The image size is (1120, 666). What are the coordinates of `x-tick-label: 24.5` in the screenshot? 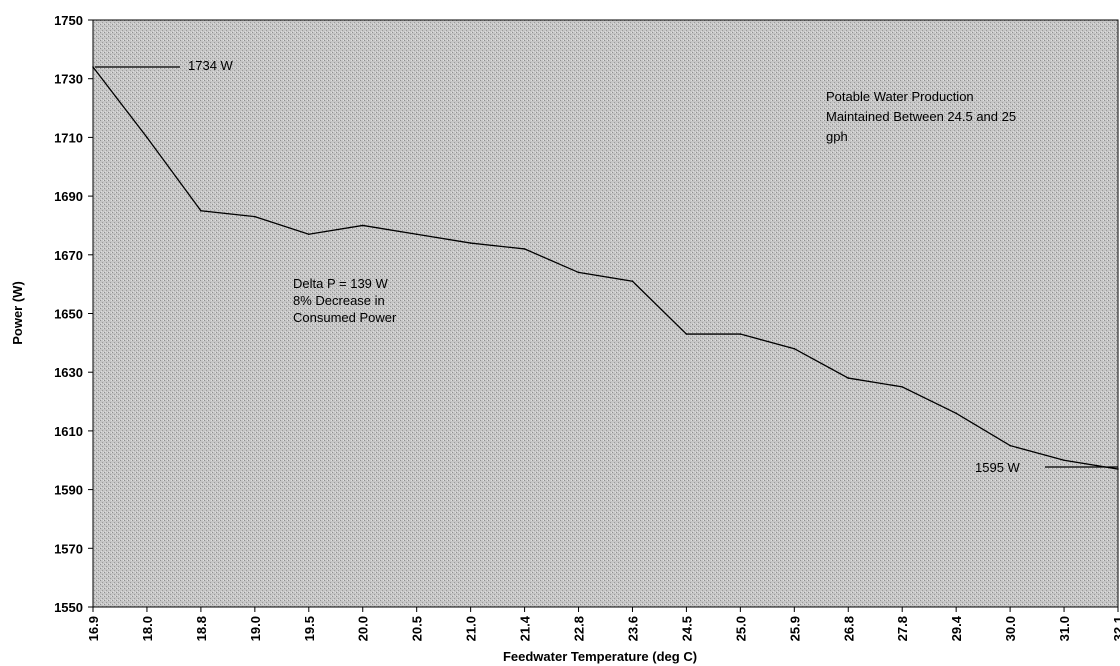 It's located at (686, 628).